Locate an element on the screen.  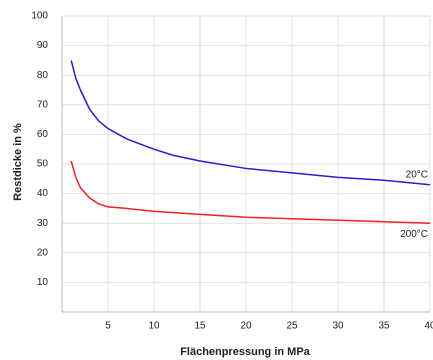
x-tick-label: 20 is located at coordinates (246, 326).